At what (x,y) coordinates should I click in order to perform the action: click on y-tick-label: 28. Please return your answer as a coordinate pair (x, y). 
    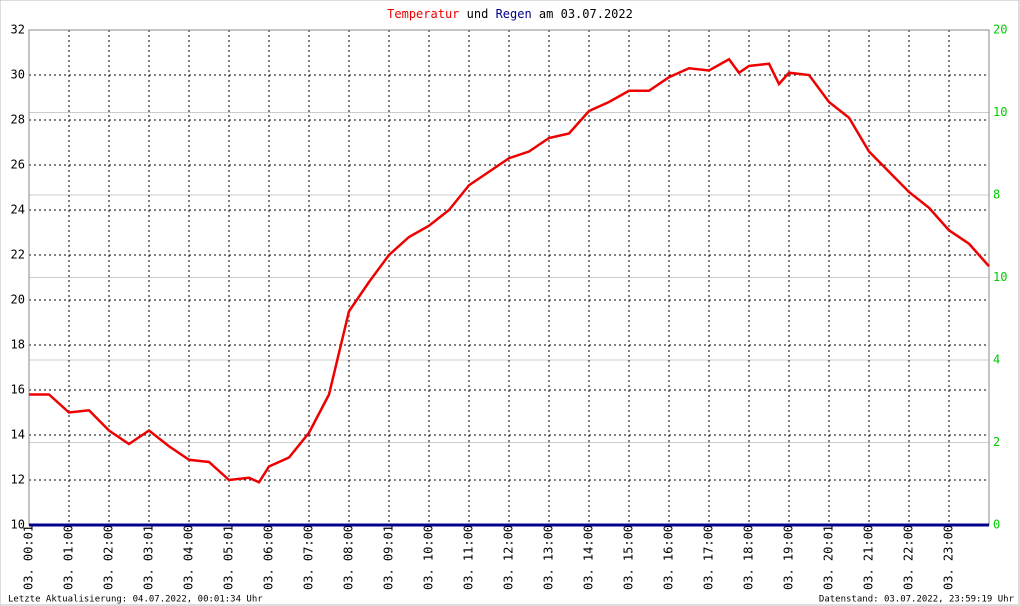
    Looking at the image, I should click on (18, 120).